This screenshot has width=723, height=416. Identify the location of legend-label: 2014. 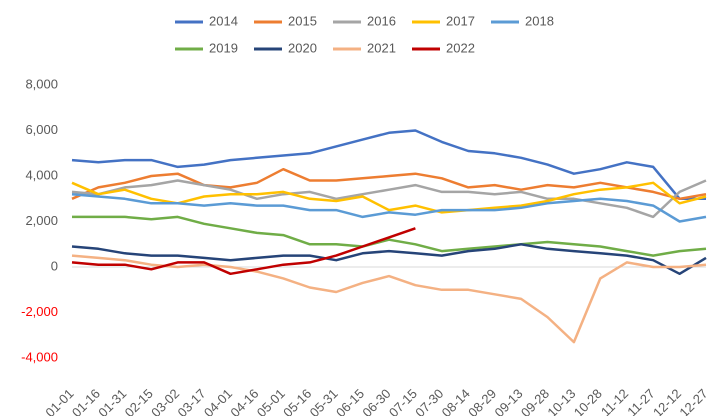
(223, 20).